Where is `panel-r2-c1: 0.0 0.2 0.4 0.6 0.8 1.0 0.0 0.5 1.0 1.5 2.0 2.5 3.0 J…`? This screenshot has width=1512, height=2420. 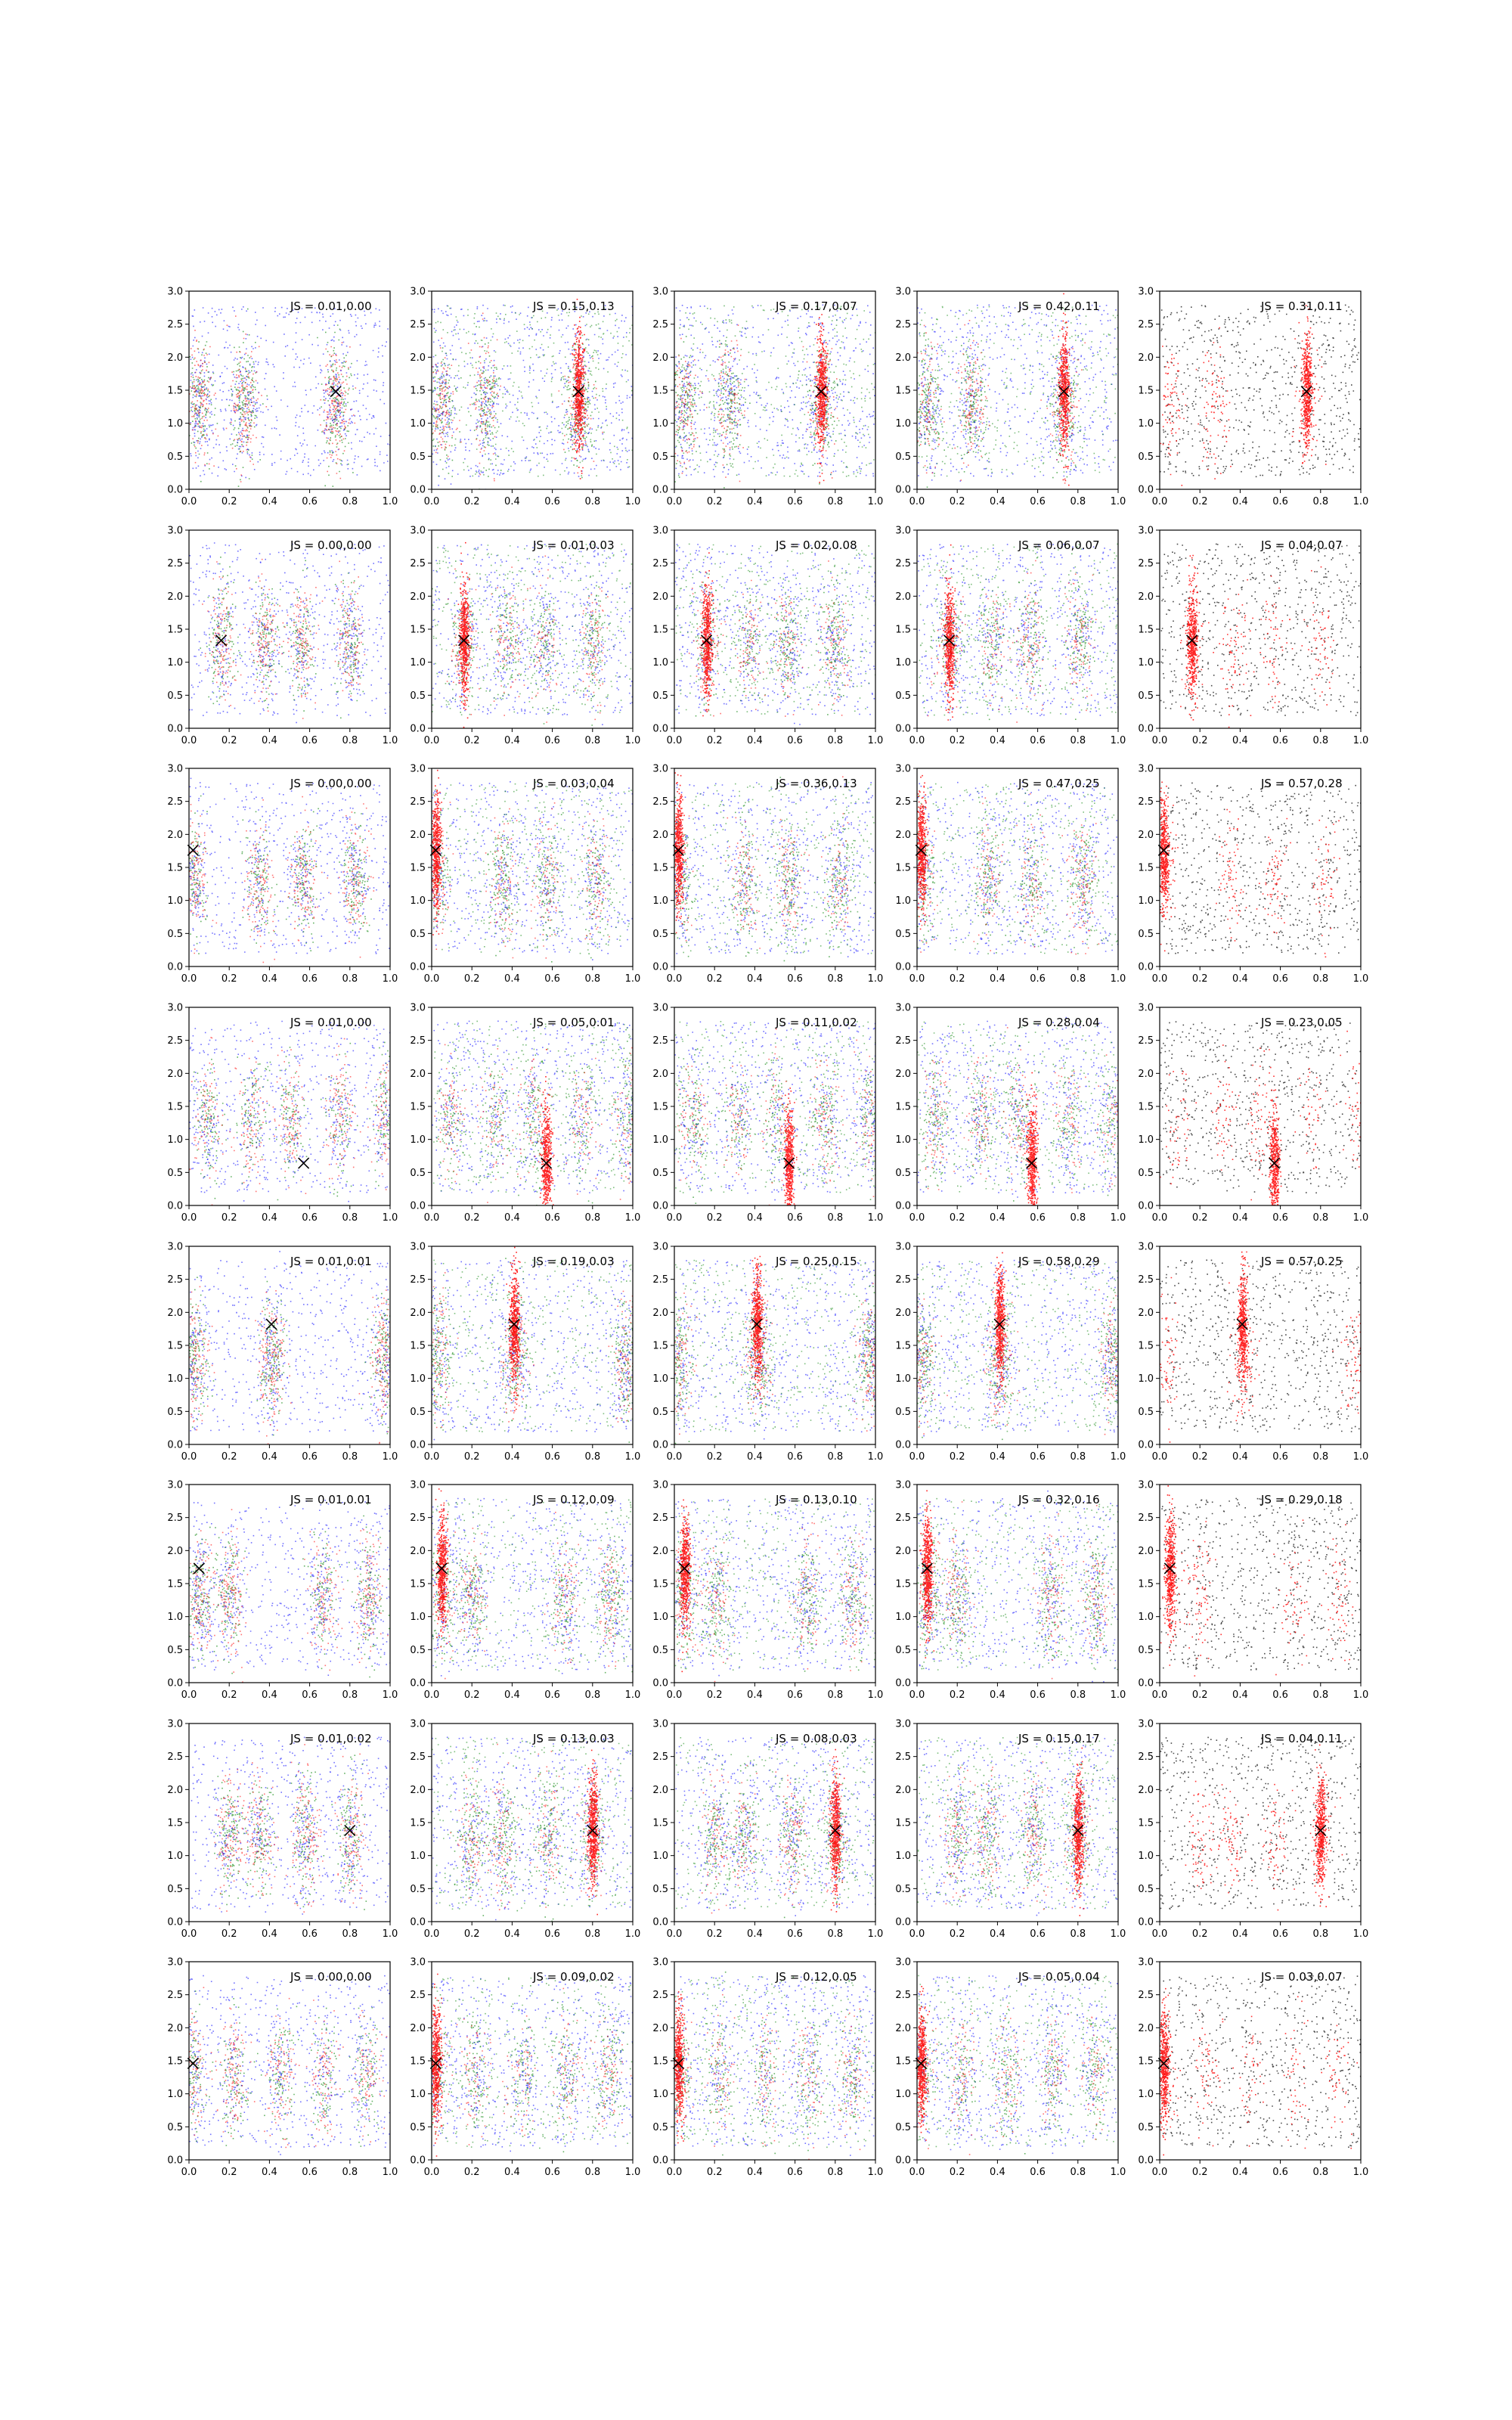
panel-r2-c1: 0.0 0.2 0.4 0.6 0.8 1.0 0.0 0.5 1.0 1.5 2.0 2.5 3.0 J… is located at coordinates (525, 875).